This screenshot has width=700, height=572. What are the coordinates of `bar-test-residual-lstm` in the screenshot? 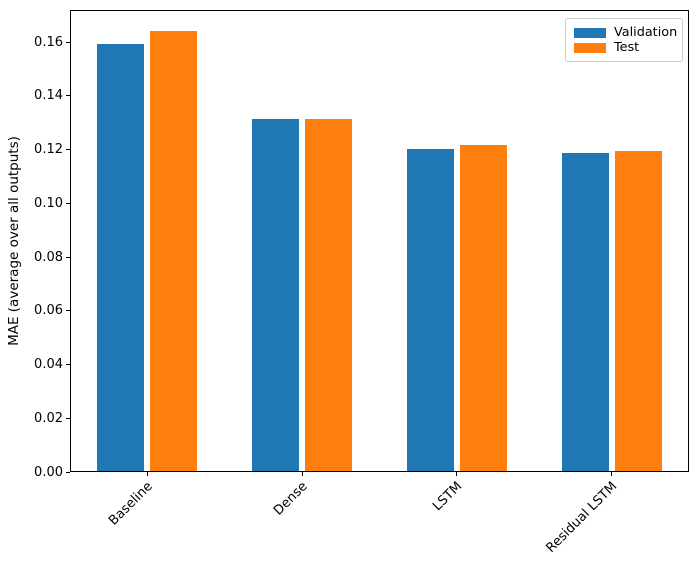 It's located at (638, 310).